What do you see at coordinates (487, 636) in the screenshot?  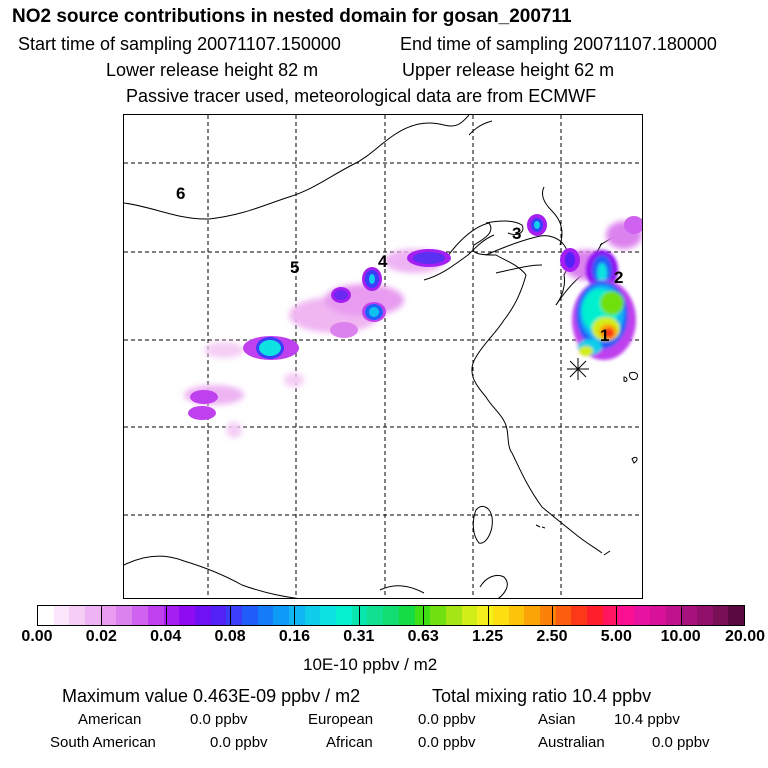 I see `colorbar-tick-label: 1.25` at bounding box center [487, 636].